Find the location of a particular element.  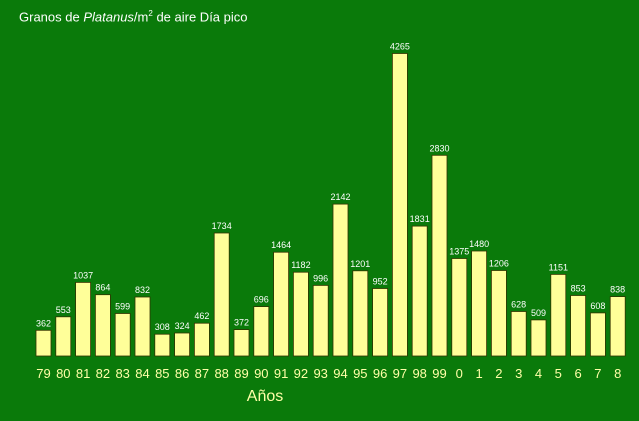

value-label-83: 599 is located at coordinates (122, 307).